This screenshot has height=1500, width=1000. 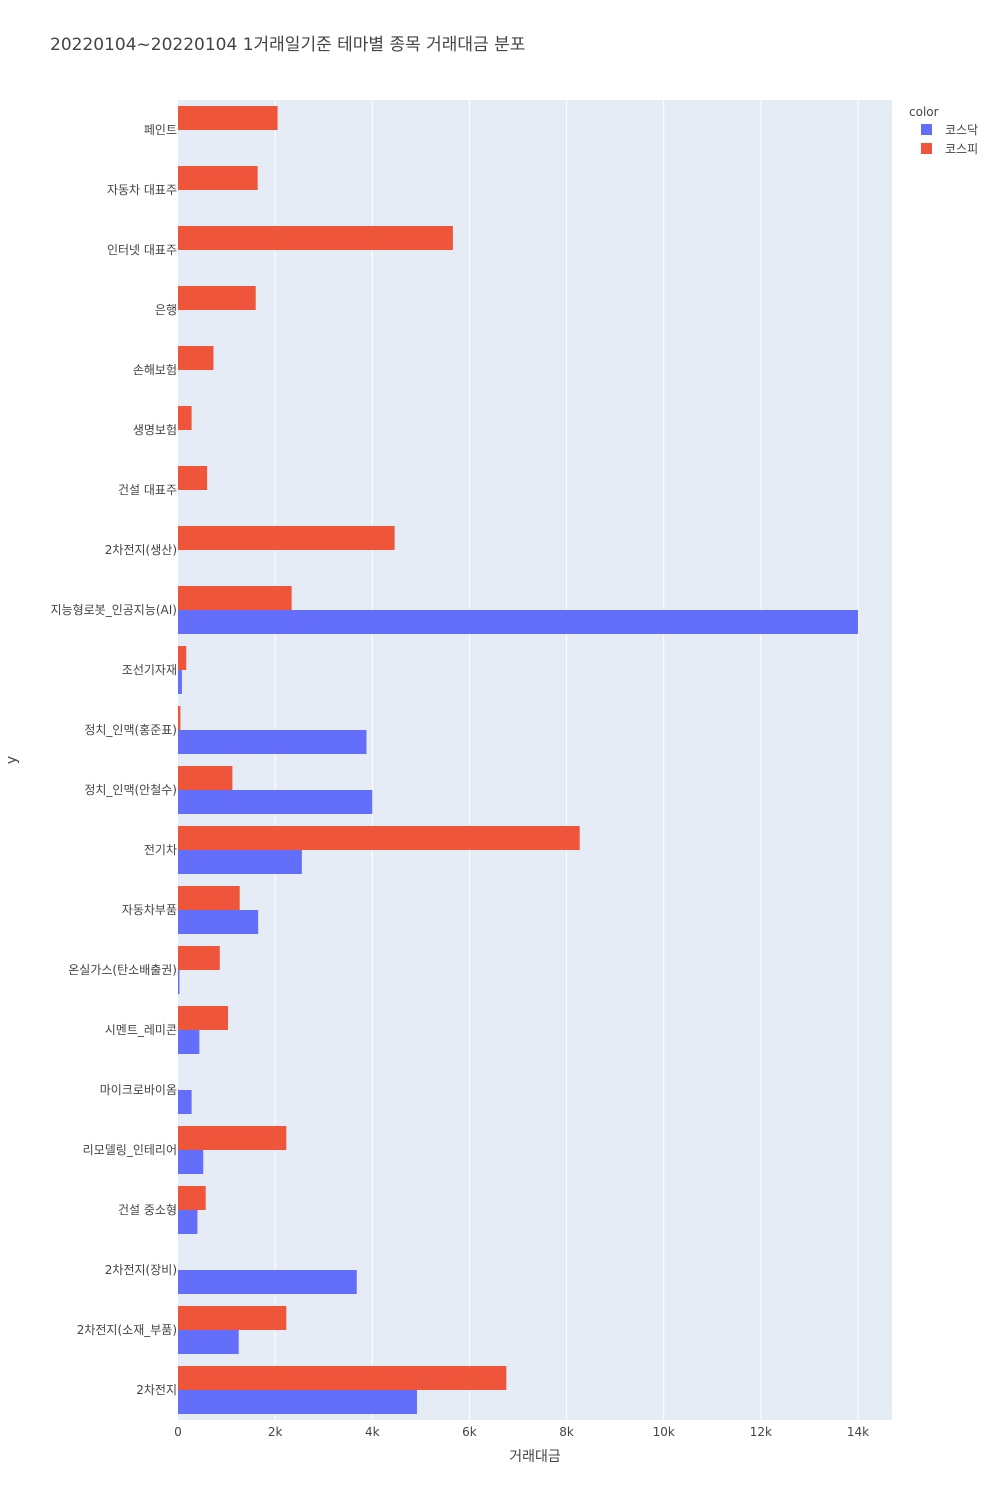 What do you see at coordinates (178, 1432) in the screenshot?
I see `x-tick-label: 0` at bounding box center [178, 1432].